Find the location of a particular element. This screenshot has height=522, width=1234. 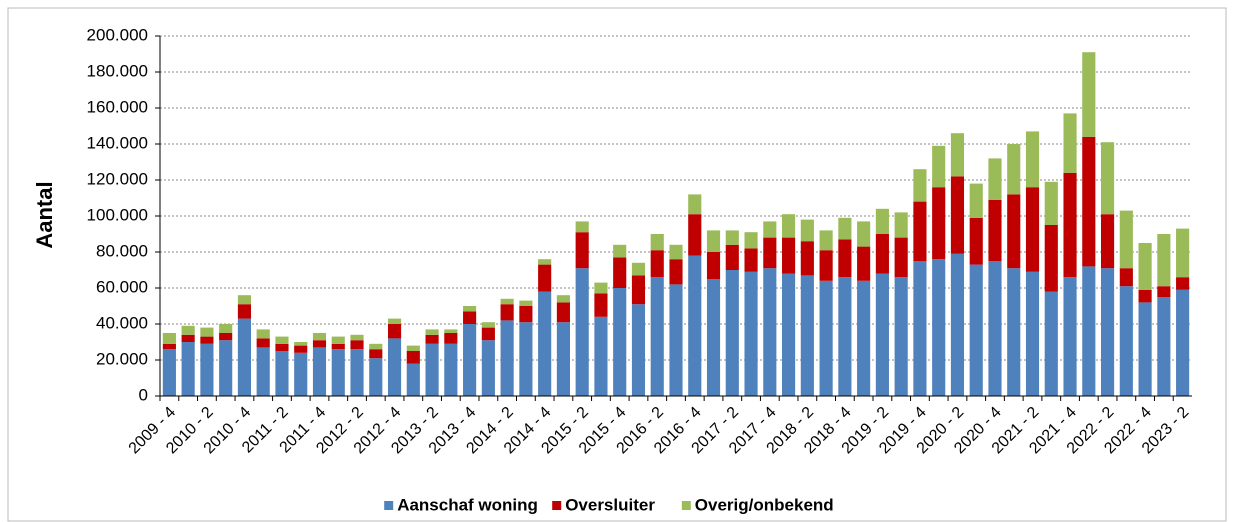

y-tick-label: 20.000 is located at coordinates (122, 358).